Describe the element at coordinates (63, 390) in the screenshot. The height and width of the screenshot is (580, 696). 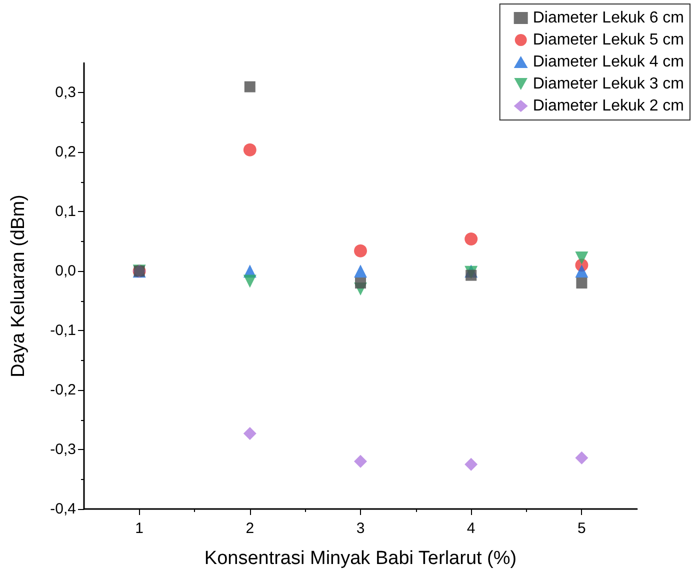
I see `y-tick-label: -0,2` at that location.